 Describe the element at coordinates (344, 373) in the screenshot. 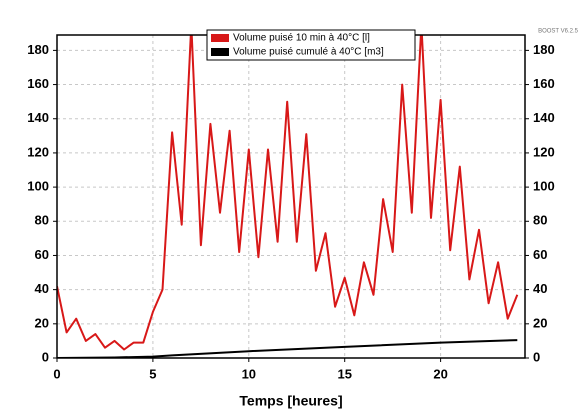

I see `x-tick-label: 15` at that location.